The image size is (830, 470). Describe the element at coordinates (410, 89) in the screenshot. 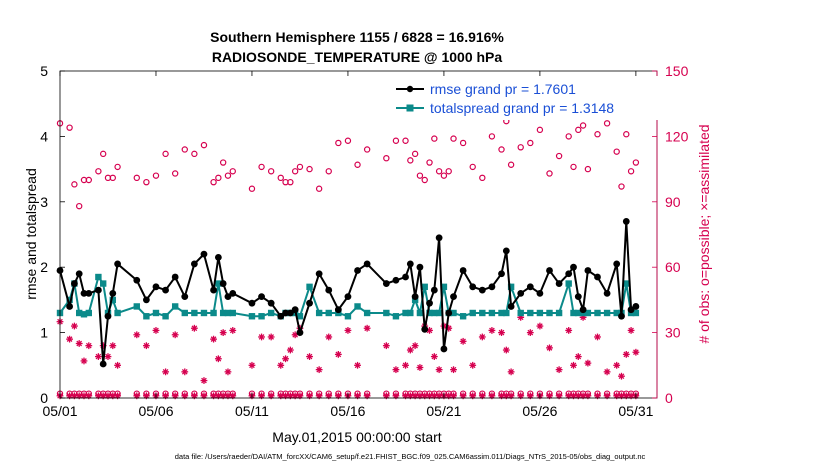

I see `legend-rmse-marker` at that location.